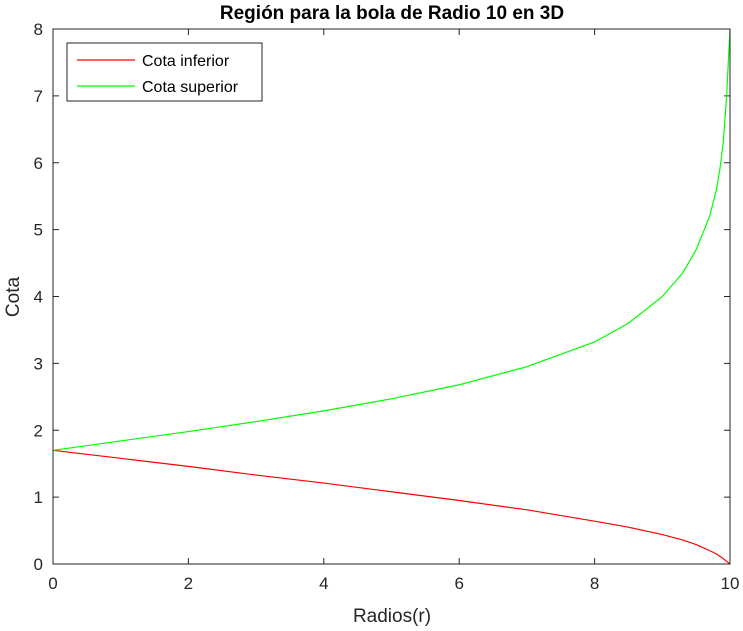  I want to click on y-tick-label: 2, so click(38, 430).